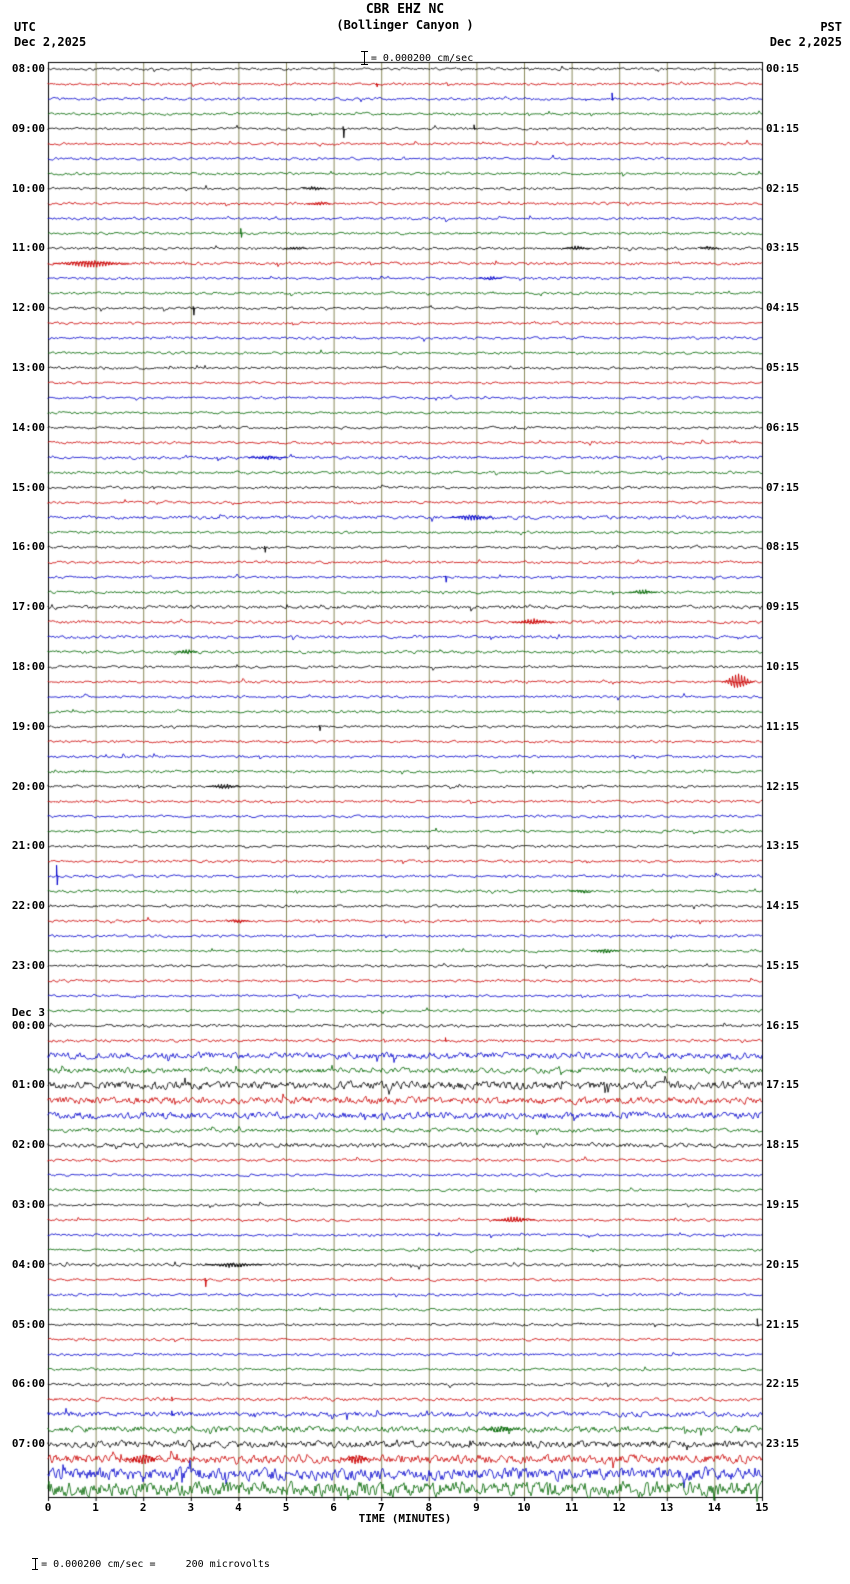  Describe the element at coordinates (783, 607) in the screenshot. I see `pst-label: 09:15` at that location.